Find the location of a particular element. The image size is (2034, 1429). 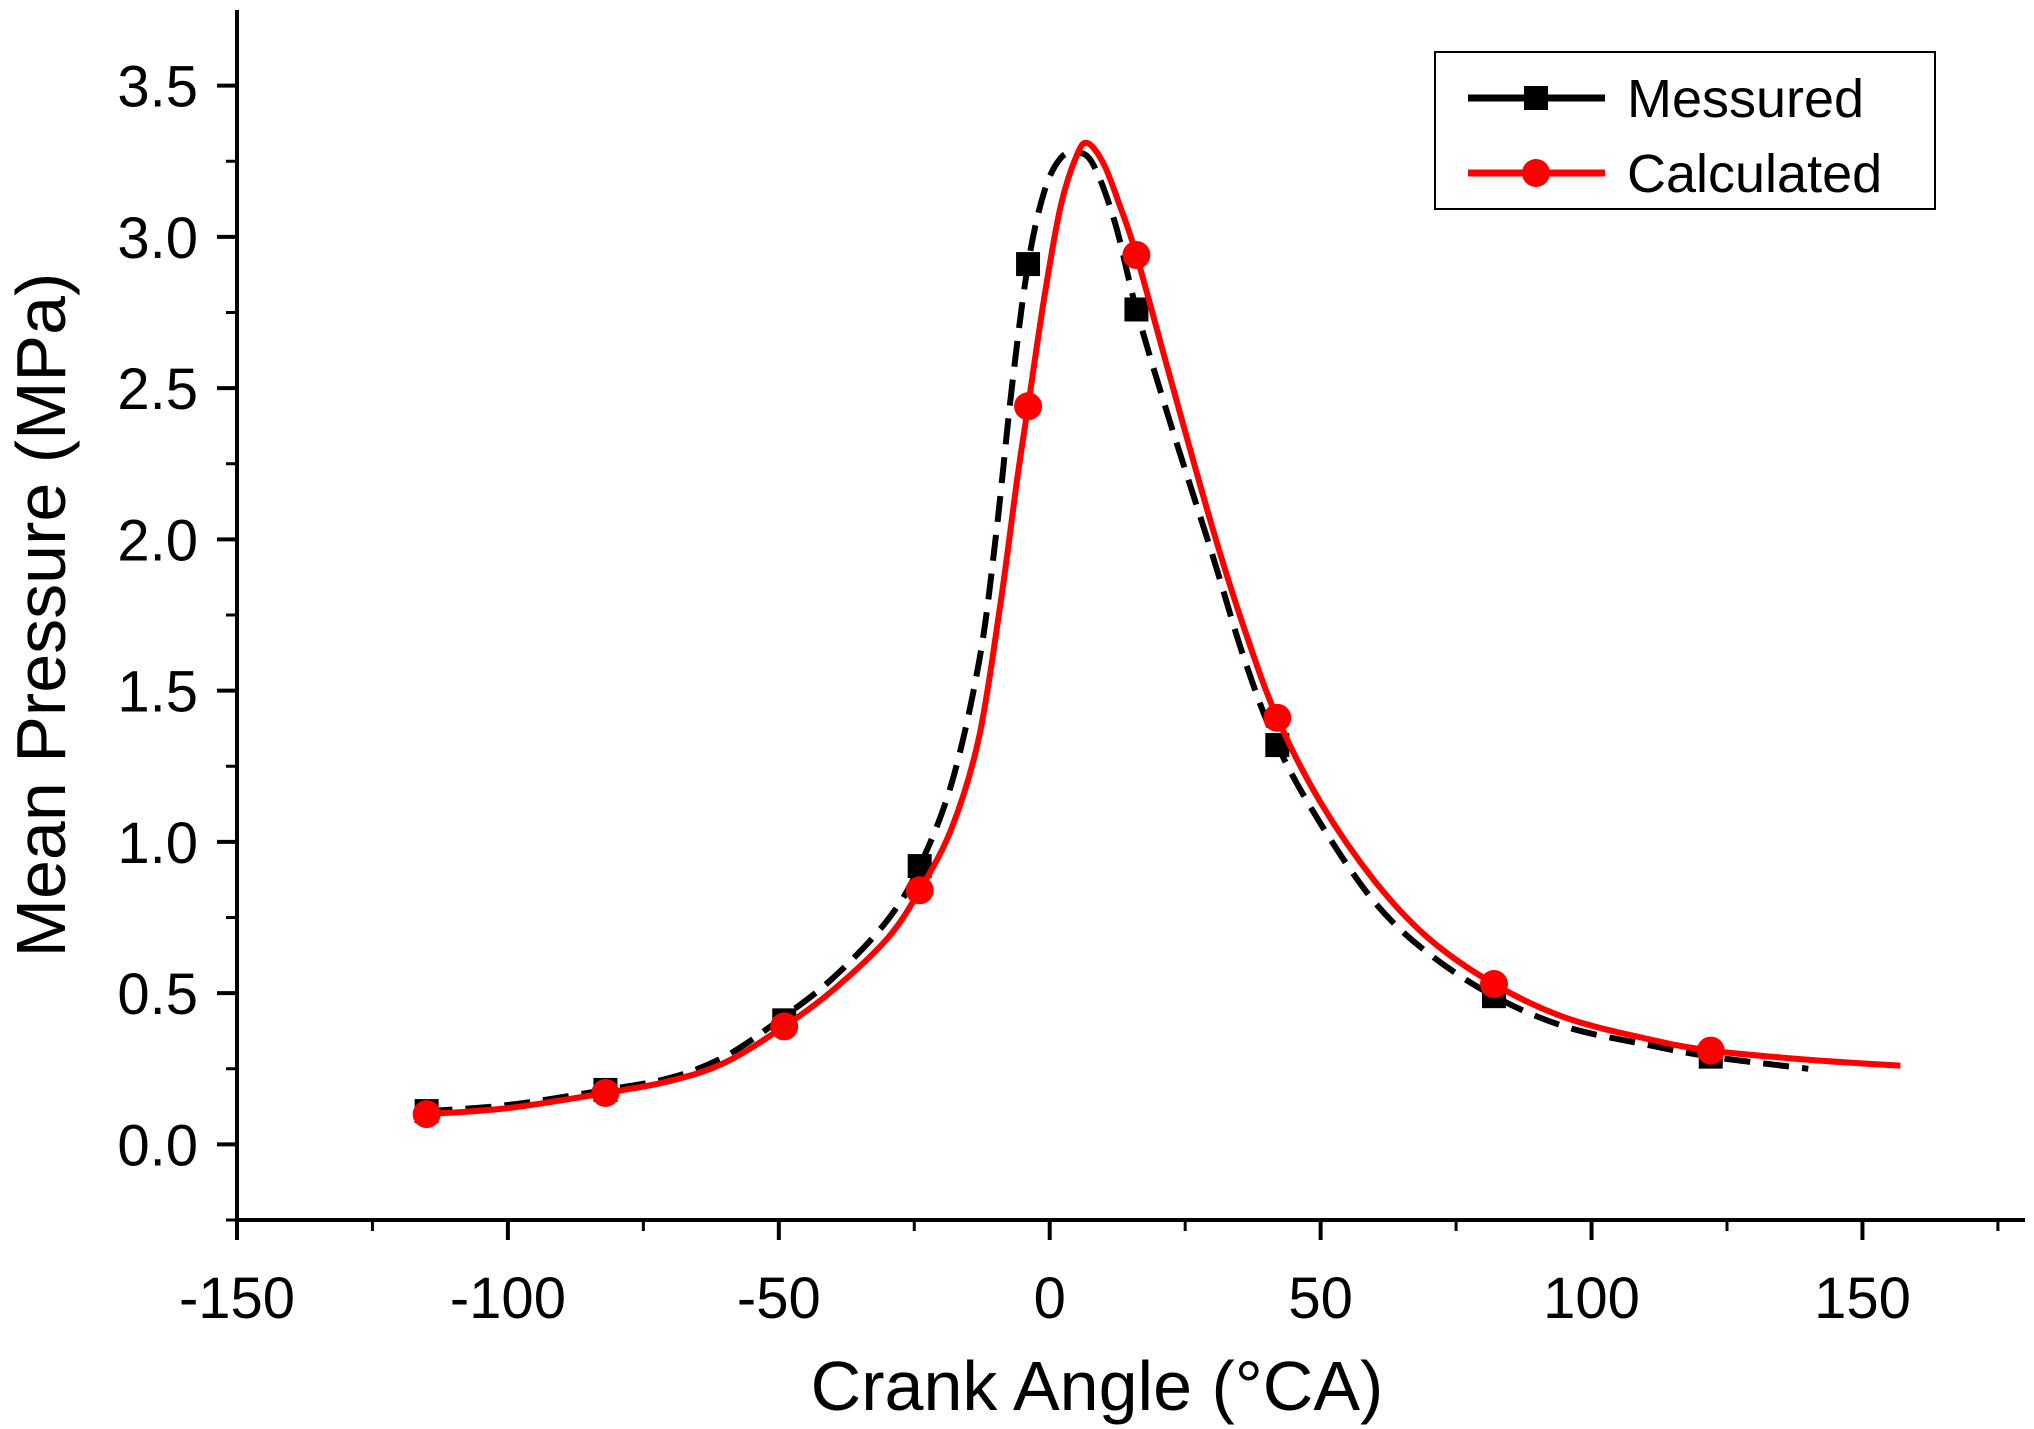

legend-box is located at coordinates (1685, 130).